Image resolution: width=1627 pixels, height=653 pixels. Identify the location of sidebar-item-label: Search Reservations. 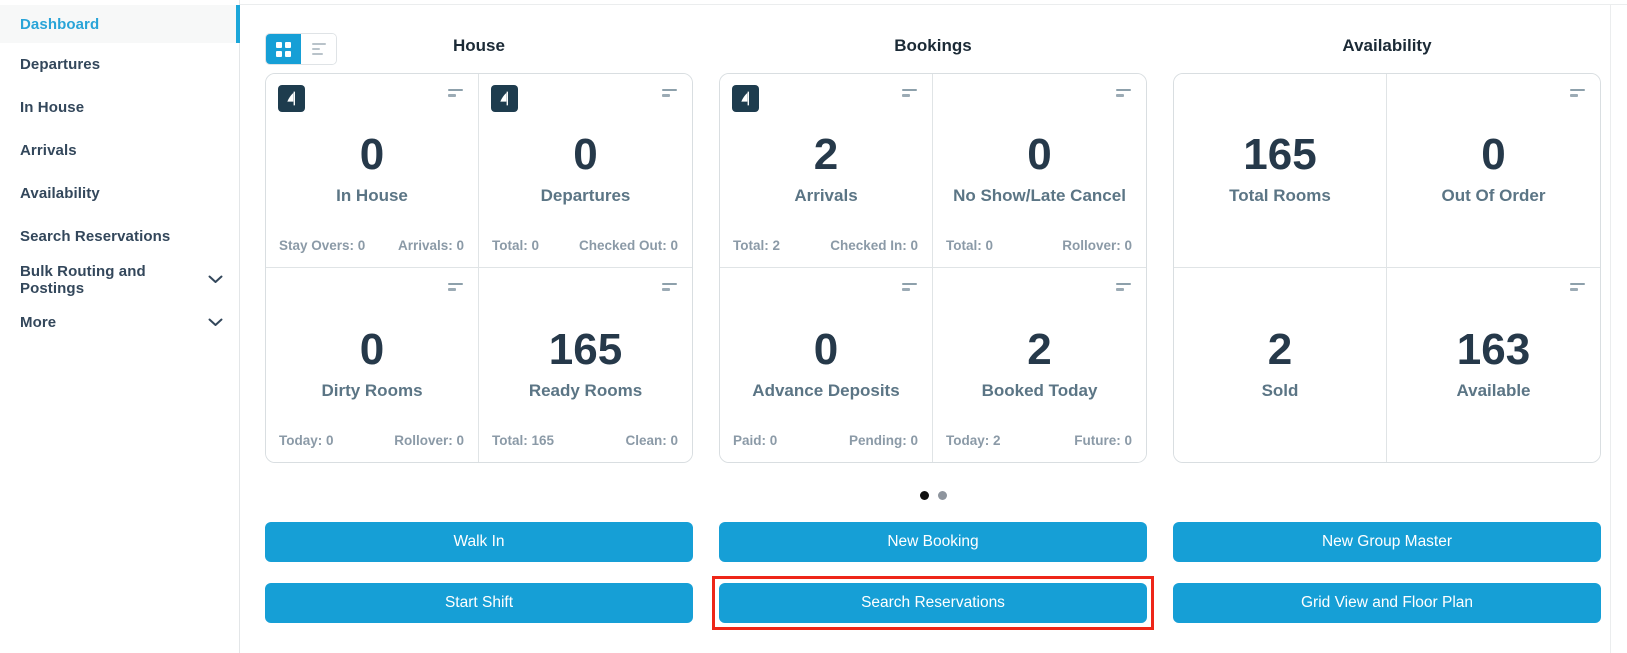
(95, 236).